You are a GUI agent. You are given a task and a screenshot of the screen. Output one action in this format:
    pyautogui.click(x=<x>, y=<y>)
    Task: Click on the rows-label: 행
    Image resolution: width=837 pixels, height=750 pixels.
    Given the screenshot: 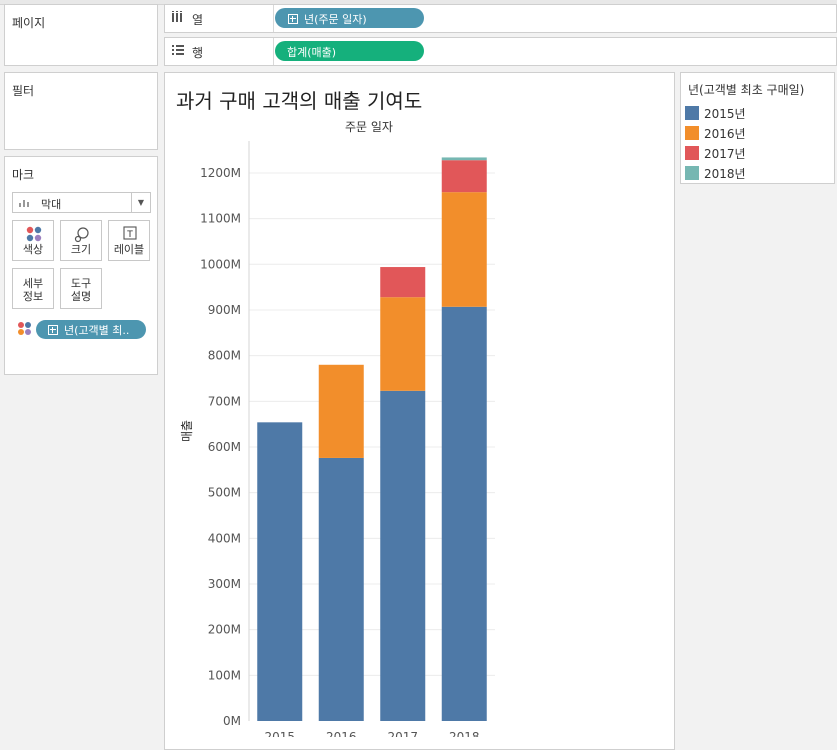 What is the action you would take?
    pyautogui.click(x=198, y=53)
    